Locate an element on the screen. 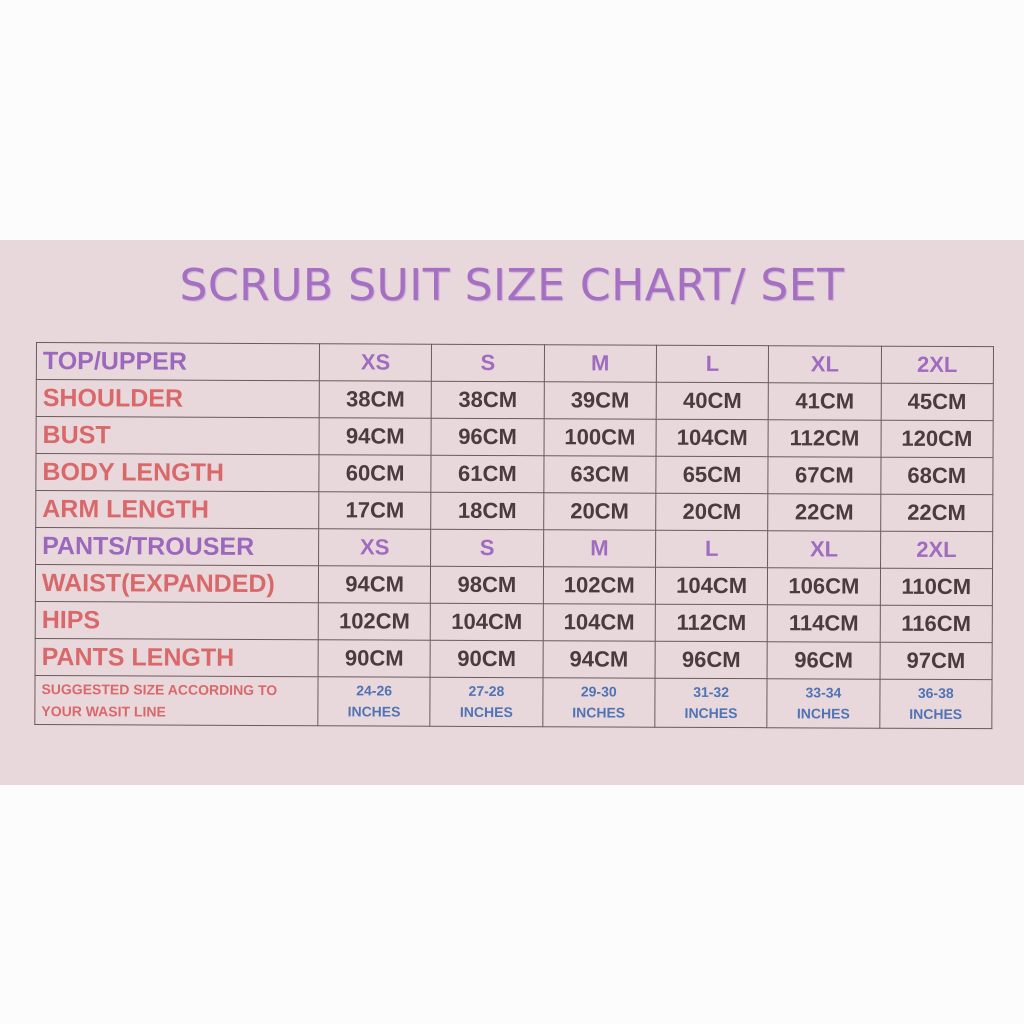 This screenshot has height=1024, width=1024. waist-range-cell: 36-38 INCHES is located at coordinates (936, 704).